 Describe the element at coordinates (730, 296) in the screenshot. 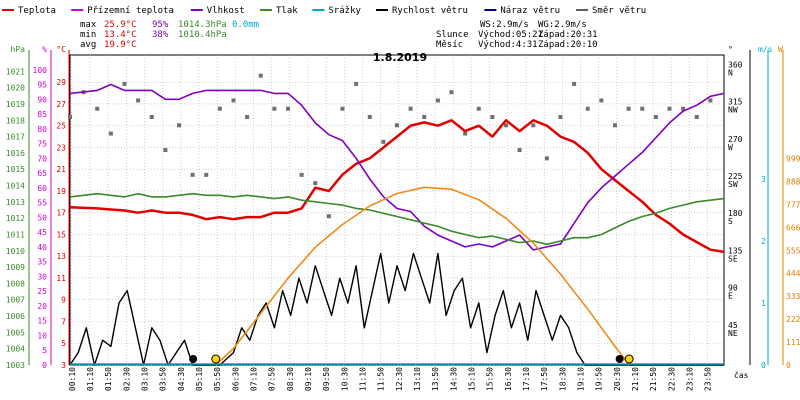

I see `direction-tick-compass: E` at that location.